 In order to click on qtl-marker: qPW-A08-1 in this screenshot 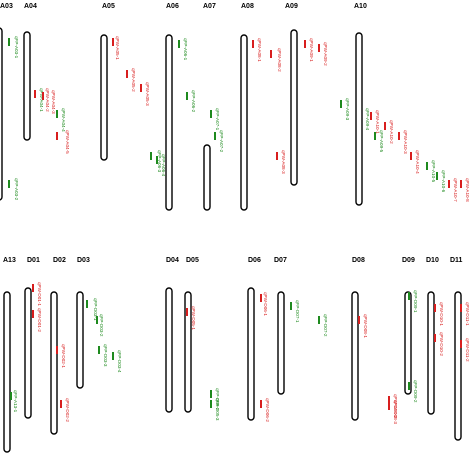, I will do `click(257, 50)`.